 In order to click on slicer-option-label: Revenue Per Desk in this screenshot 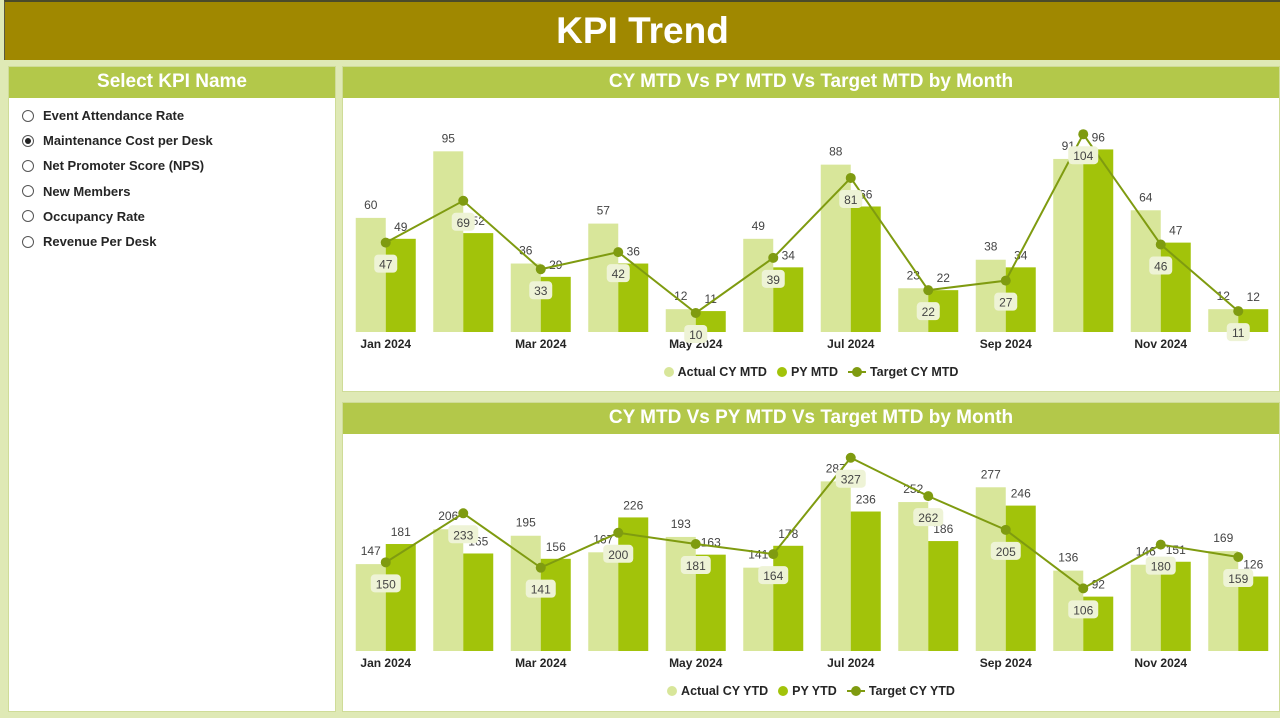, I will do `click(100, 242)`.